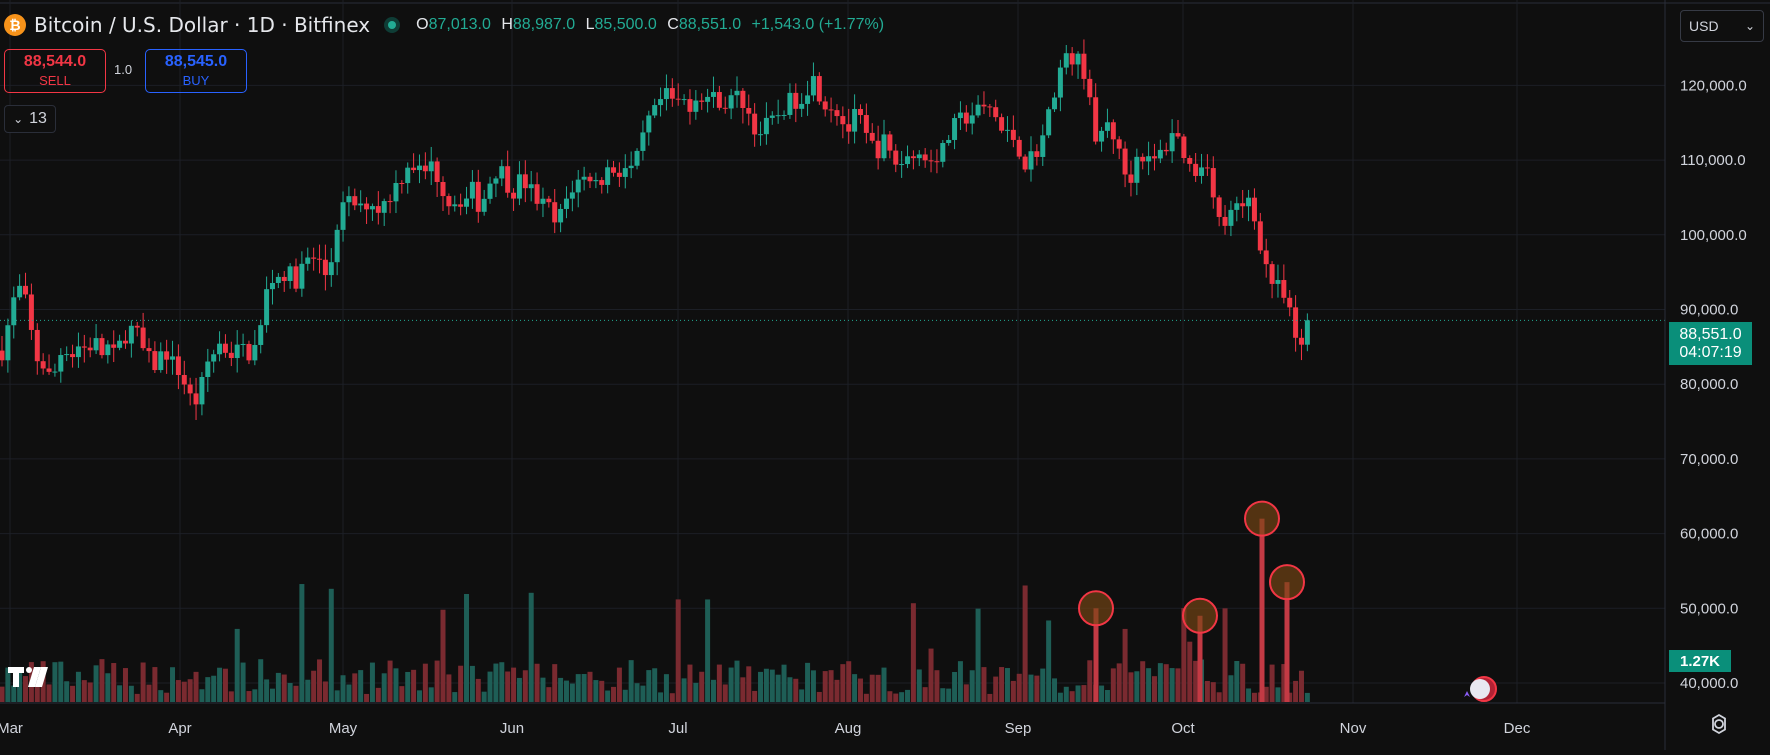 The width and height of the screenshot is (1770, 755). What do you see at coordinates (29, 677) in the screenshot?
I see `tradingview-logo-icon` at bounding box center [29, 677].